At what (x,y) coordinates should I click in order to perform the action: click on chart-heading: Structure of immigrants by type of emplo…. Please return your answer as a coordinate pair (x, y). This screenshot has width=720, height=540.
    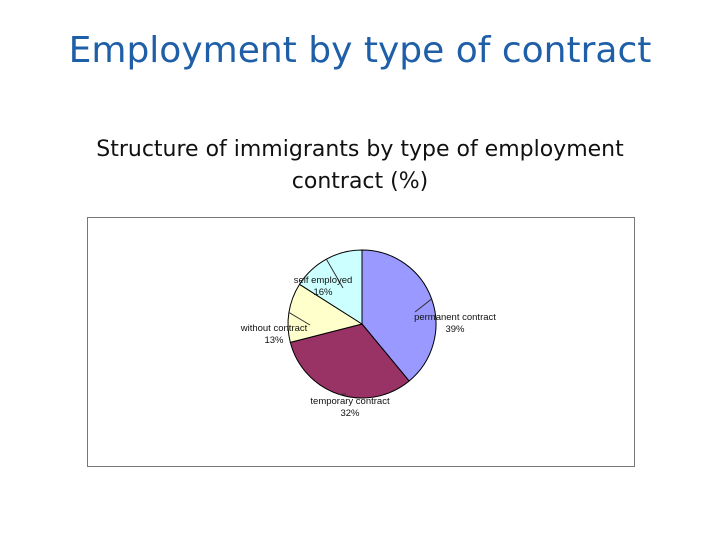
    Looking at the image, I should click on (360, 166).